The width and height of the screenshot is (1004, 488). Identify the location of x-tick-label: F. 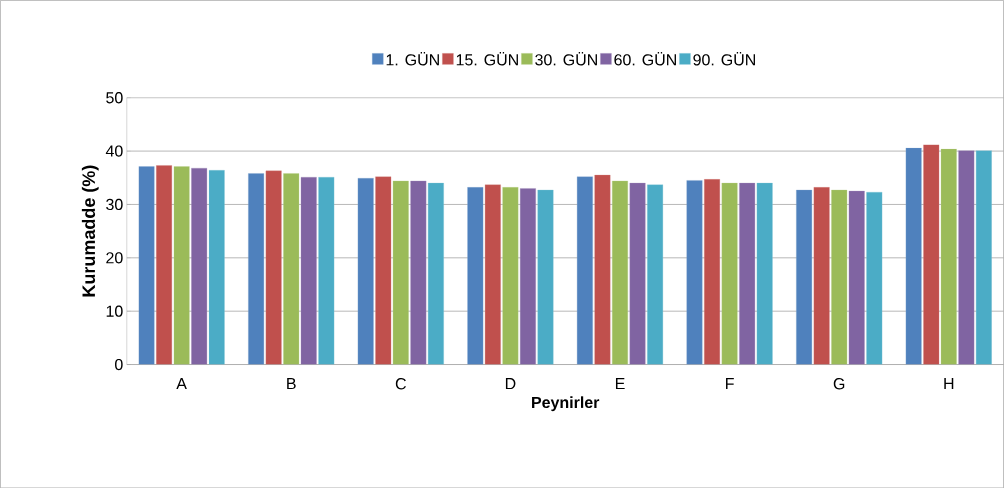
(730, 383).